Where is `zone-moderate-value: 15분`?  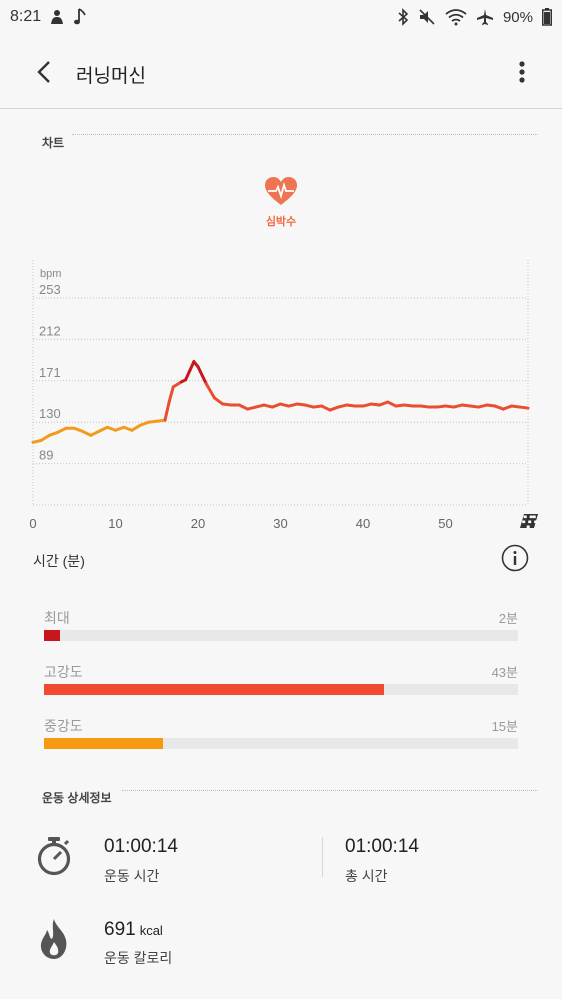 zone-moderate-value: 15분 is located at coordinates (504, 726).